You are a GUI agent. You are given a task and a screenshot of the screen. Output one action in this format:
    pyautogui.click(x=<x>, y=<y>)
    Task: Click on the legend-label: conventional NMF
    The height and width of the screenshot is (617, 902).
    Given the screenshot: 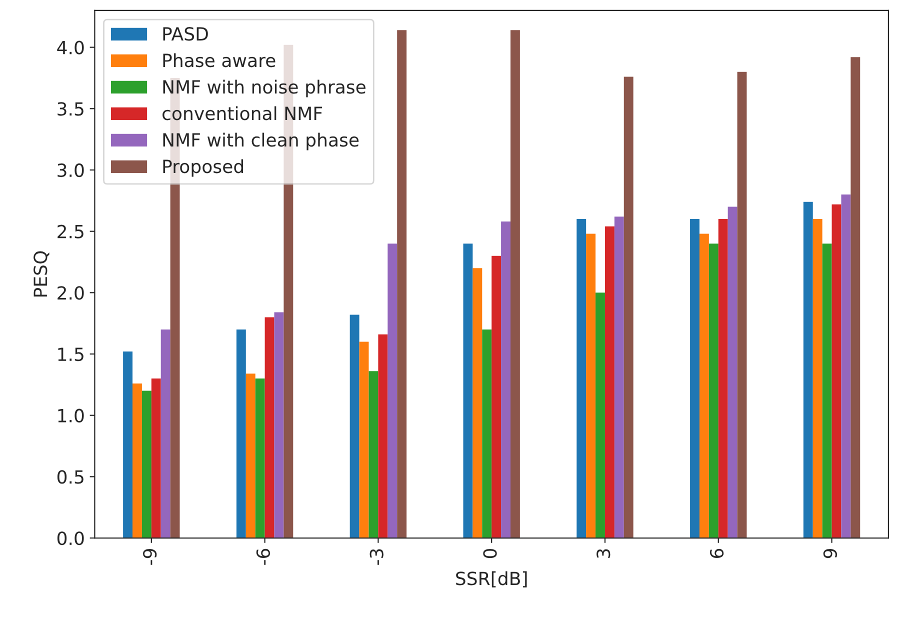 What is the action you would take?
    pyautogui.click(x=242, y=113)
    